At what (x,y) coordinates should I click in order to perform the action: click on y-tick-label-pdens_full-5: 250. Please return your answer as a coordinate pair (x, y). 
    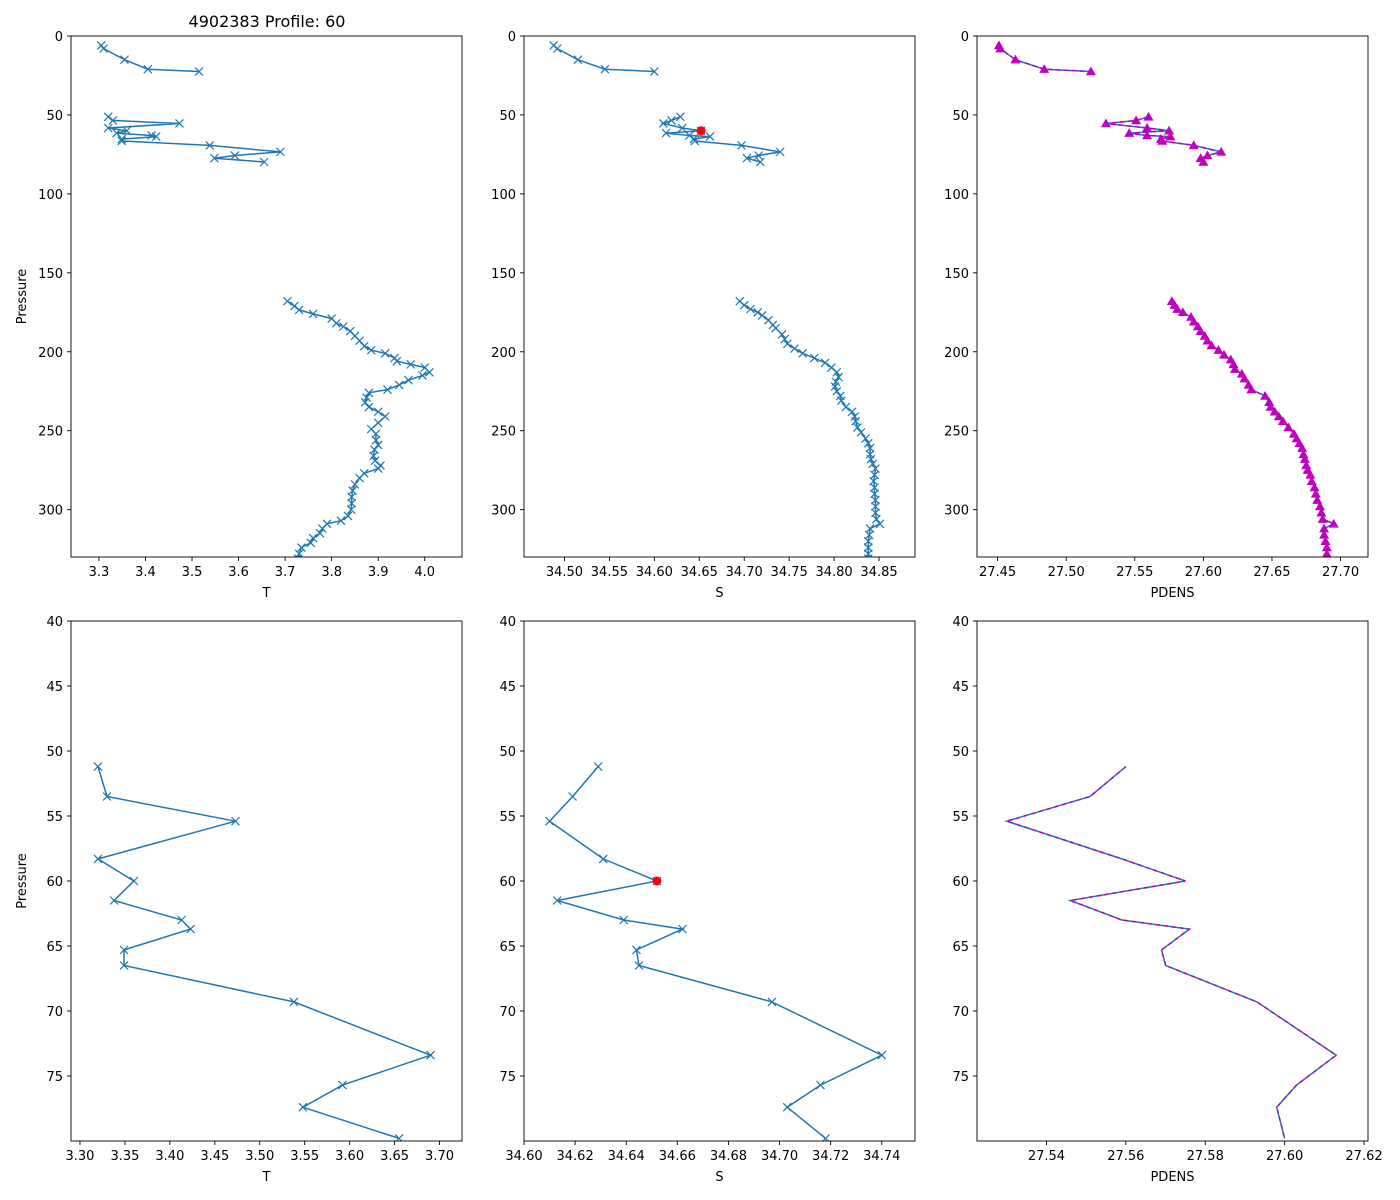
    Looking at the image, I should click on (956, 432).